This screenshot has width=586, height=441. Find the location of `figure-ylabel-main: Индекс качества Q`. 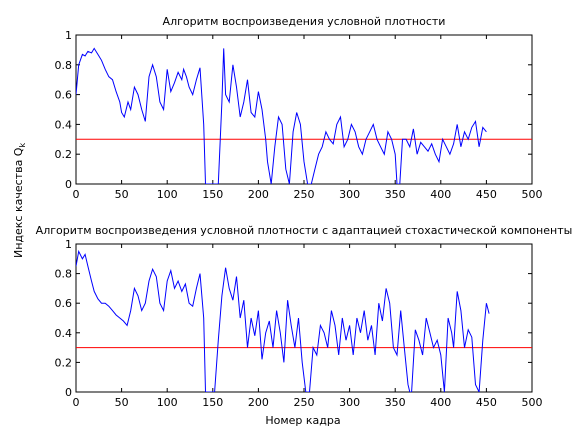

figure-ylabel-main: Индекс качества Q is located at coordinates (18, 202).